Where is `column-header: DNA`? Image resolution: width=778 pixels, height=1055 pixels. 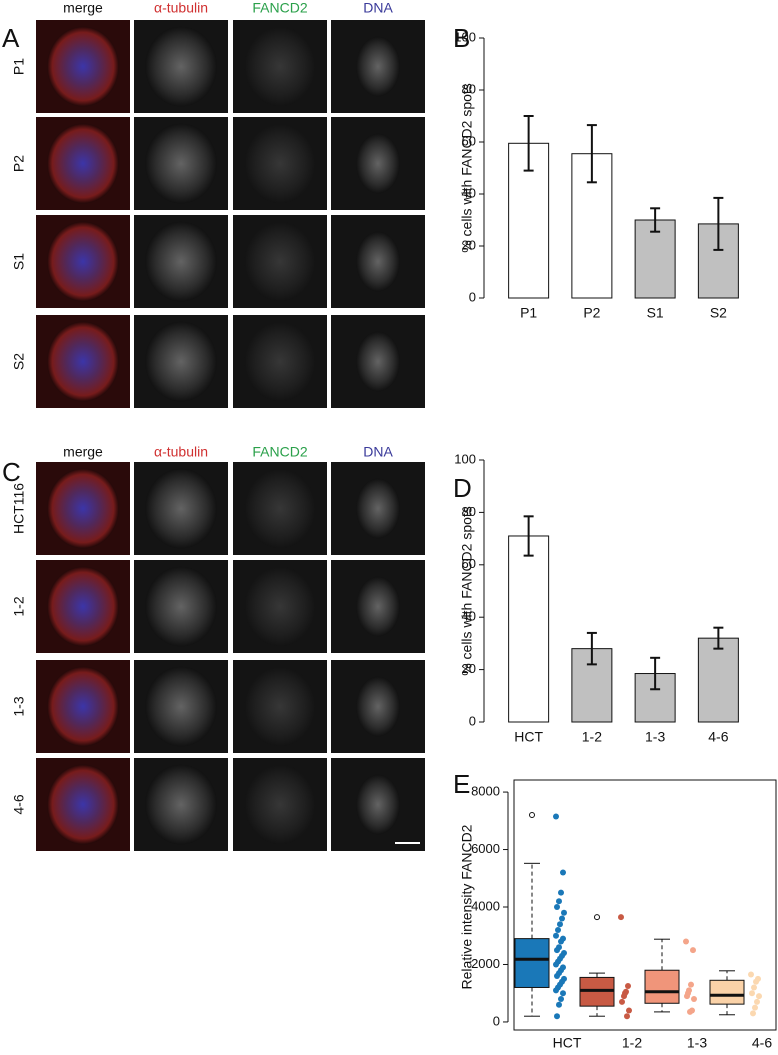
column-header: DNA is located at coordinates (378, 452).